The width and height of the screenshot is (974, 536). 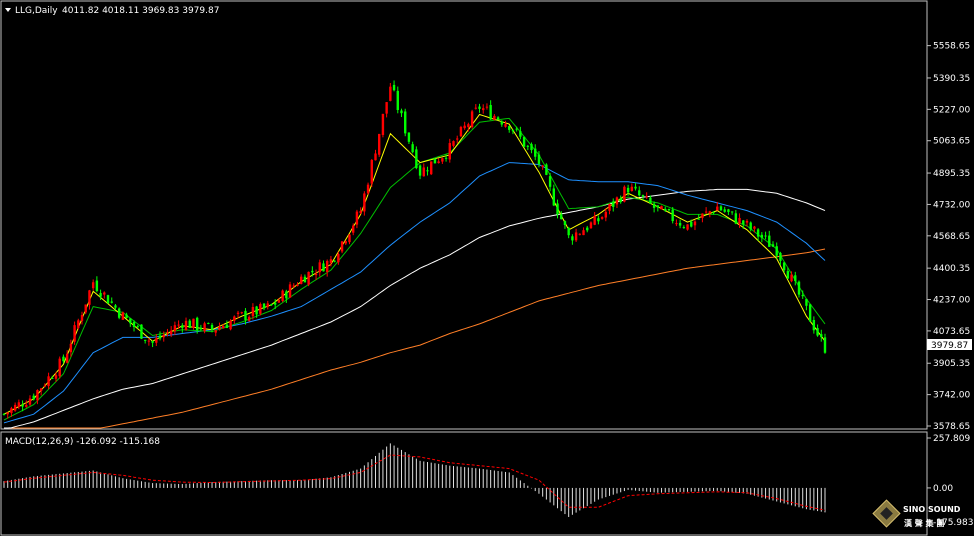 What do you see at coordinates (8, 10) in the screenshot?
I see `header-triangle-icon` at bounding box center [8, 10].